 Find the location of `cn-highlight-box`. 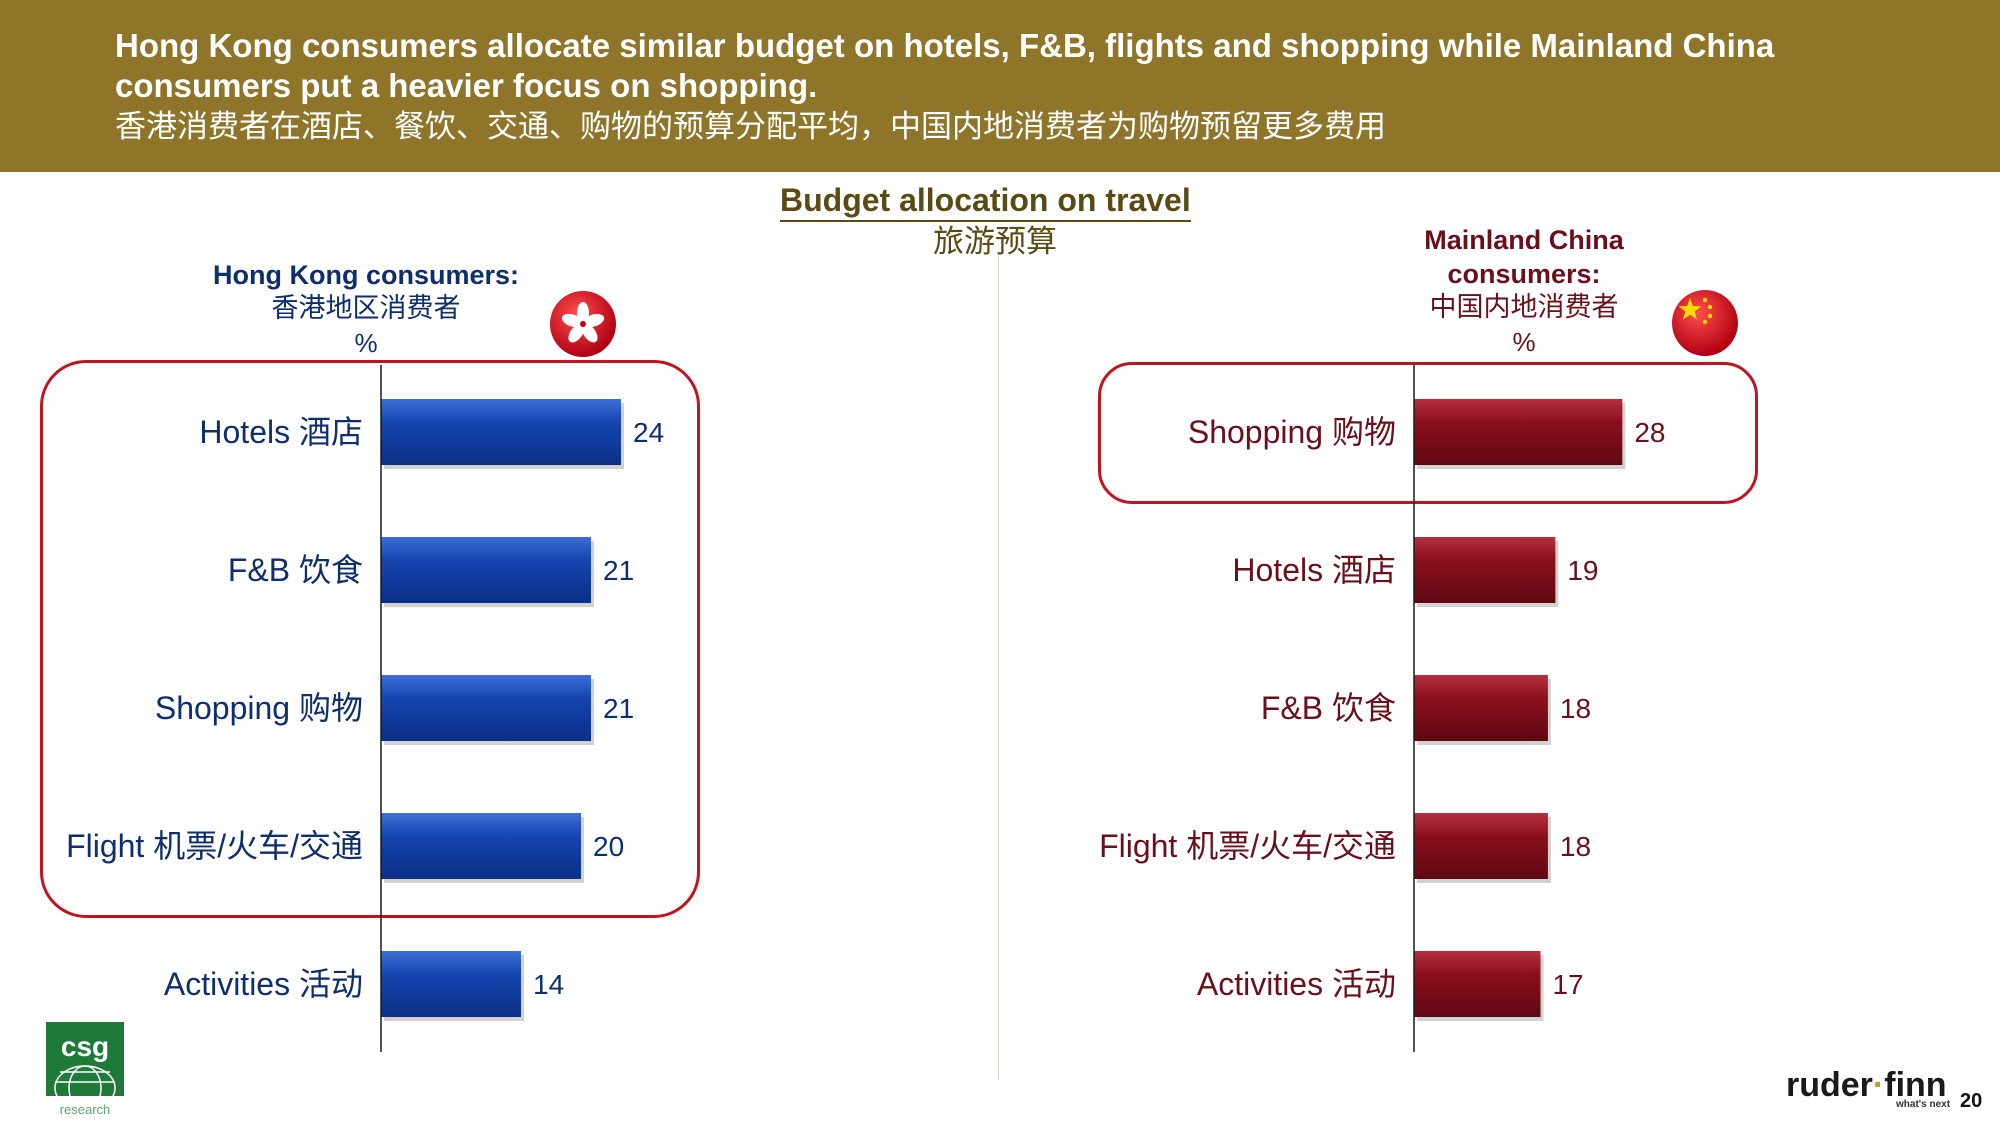

cn-highlight-box is located at coordinates (1428, 433).